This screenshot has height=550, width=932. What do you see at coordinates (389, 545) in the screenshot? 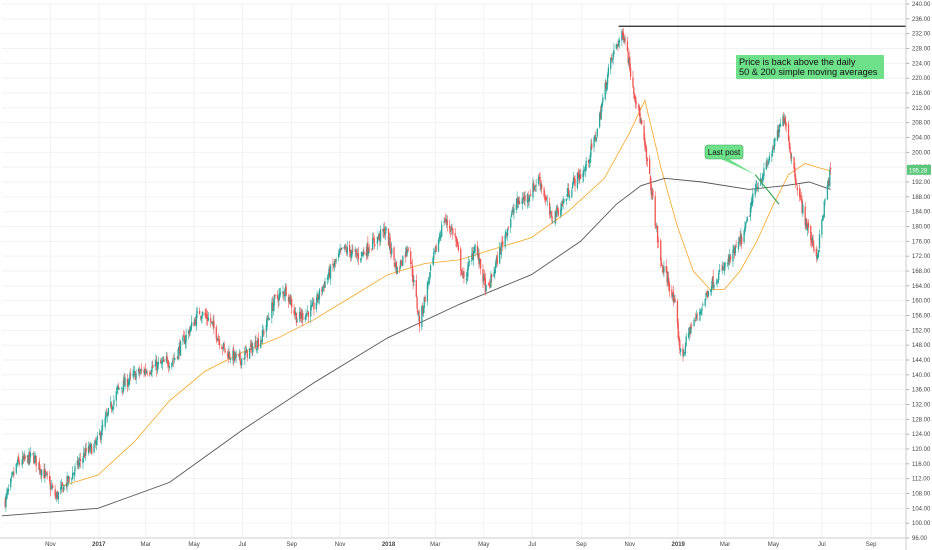
I see `x-tick-label: 2018` at bounding box center [389, 545].